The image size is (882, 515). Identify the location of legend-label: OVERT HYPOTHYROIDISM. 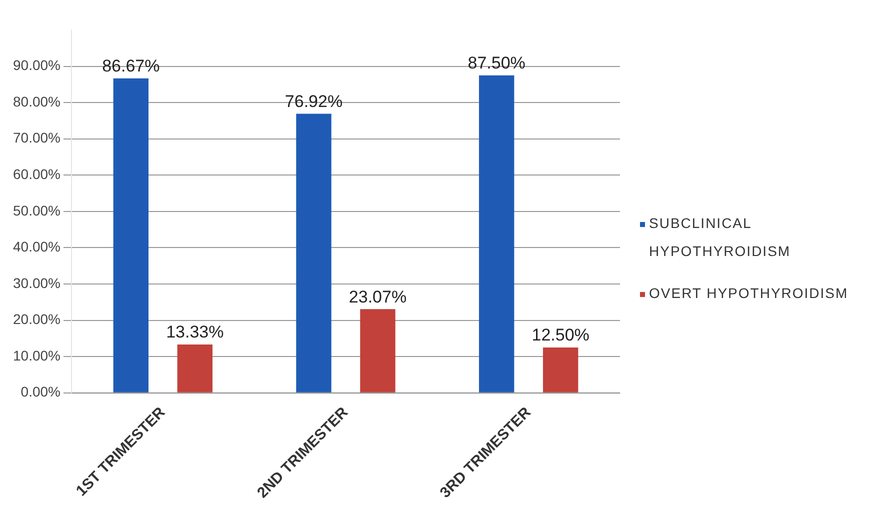
(748, 293).